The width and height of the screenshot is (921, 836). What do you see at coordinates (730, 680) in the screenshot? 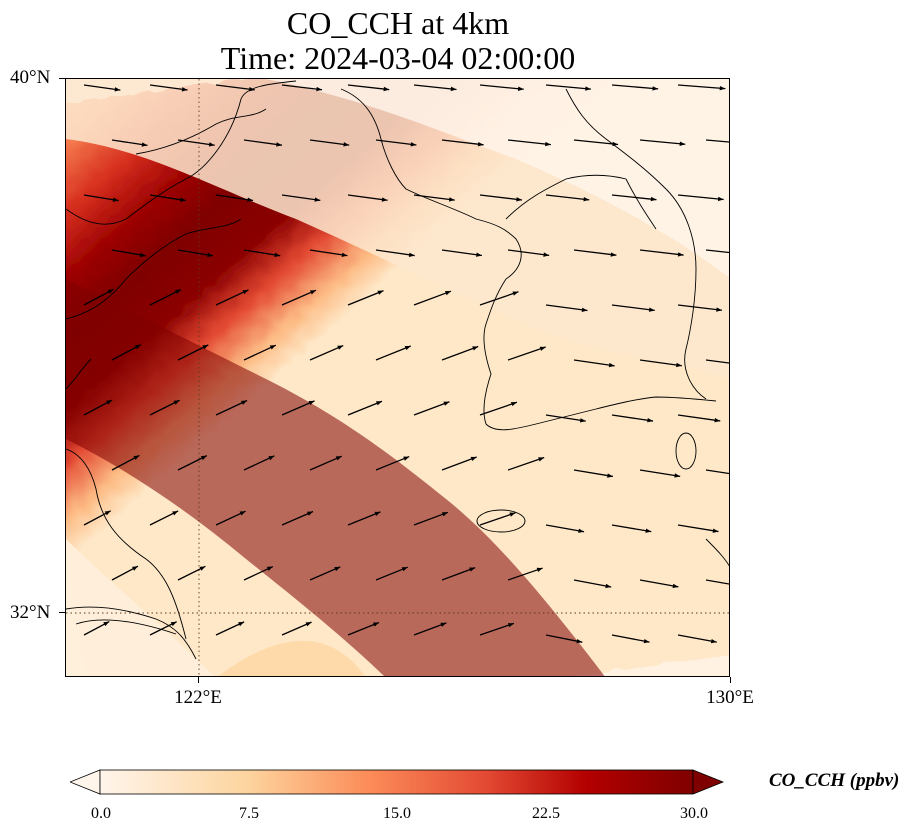
I see `lon-tick-130e` at bounding box center [730, 680].